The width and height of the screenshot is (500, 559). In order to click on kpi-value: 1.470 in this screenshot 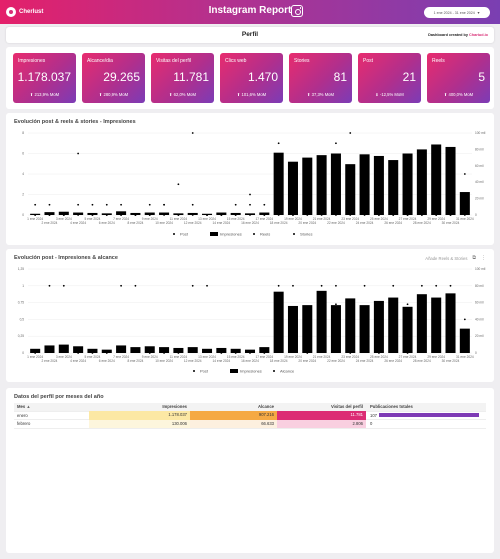, I will do `click(262, 77)`.